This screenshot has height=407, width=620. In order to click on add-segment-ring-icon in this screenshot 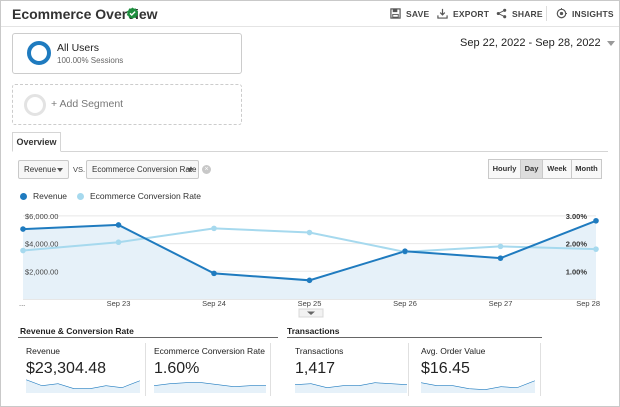, I will do `click(35, 105)`.